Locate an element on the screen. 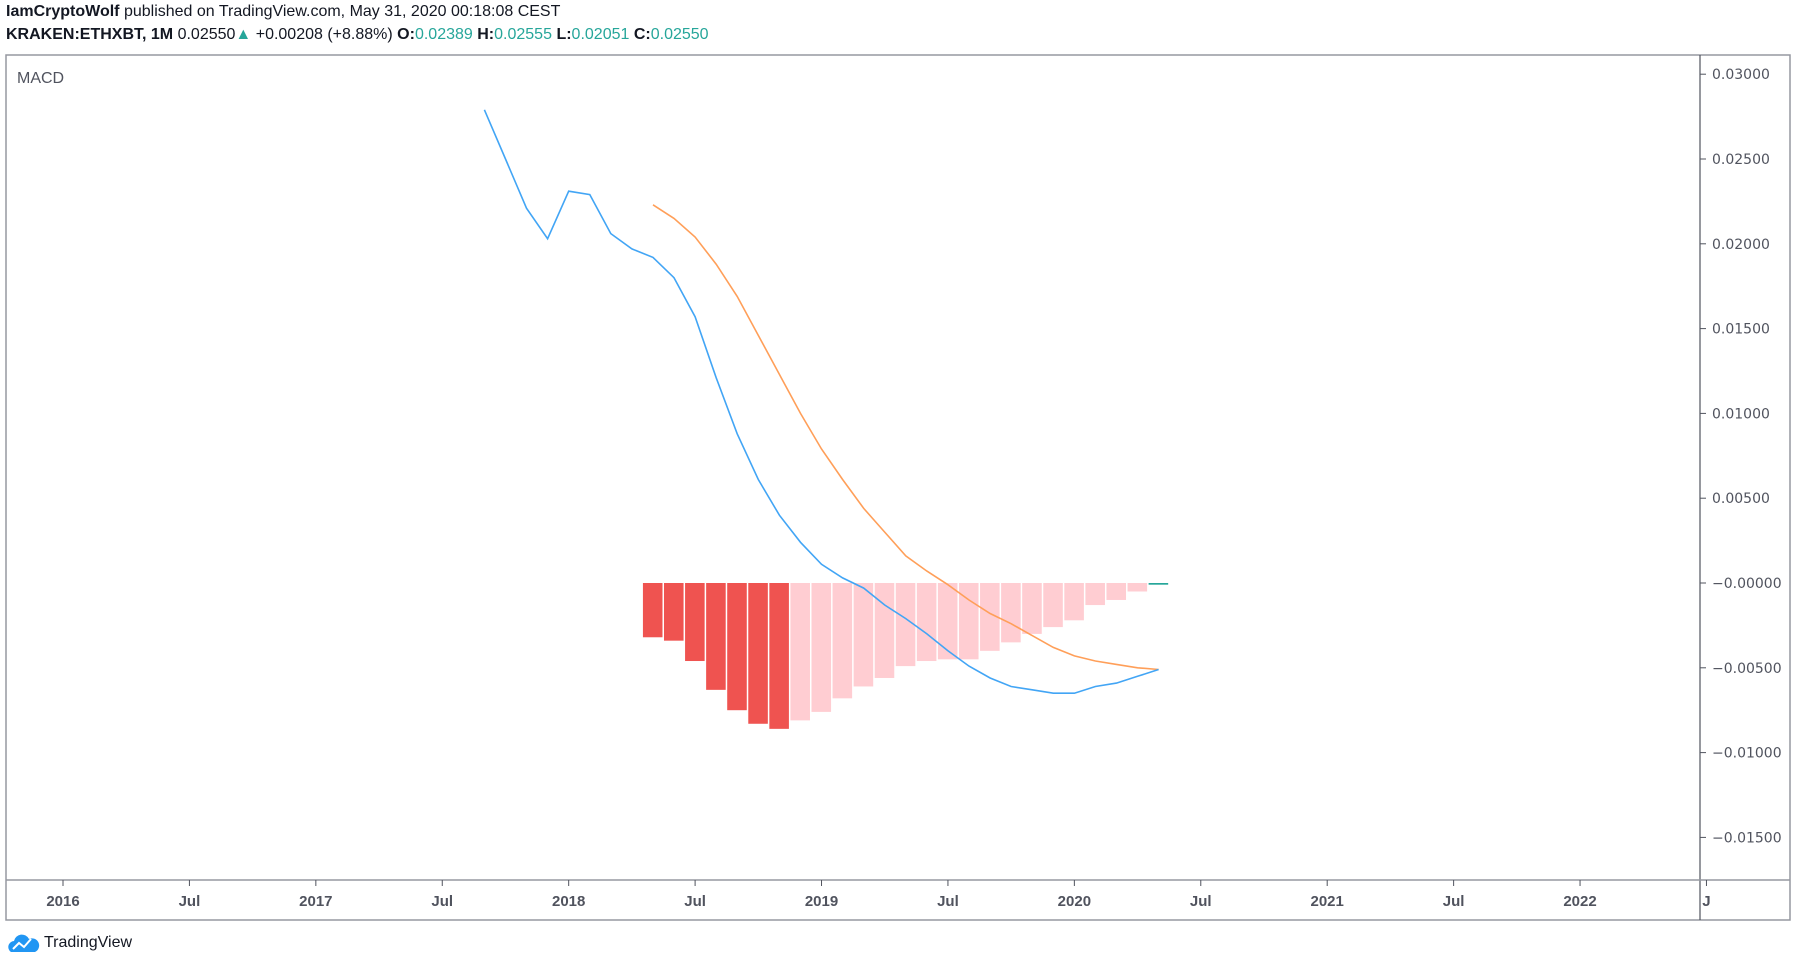 Image resolution: width=1793 pixels, height=964 pixels. low-value: 0.02051 is located at coordinates (600, 34).